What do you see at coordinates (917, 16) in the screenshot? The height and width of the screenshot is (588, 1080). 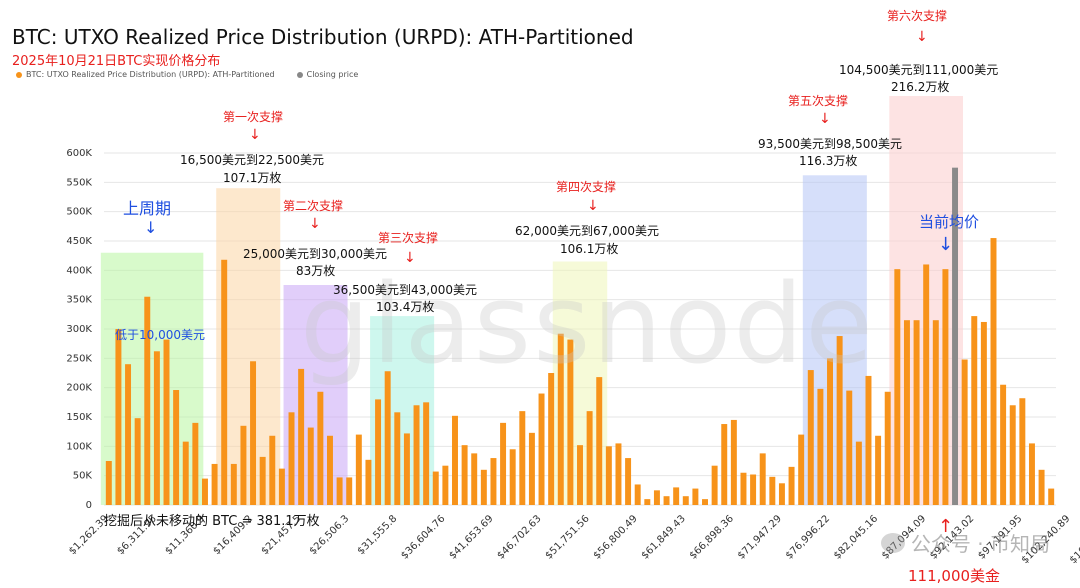 I see `support-6-label: 第六次支撑` at bounding box center [917, 16].